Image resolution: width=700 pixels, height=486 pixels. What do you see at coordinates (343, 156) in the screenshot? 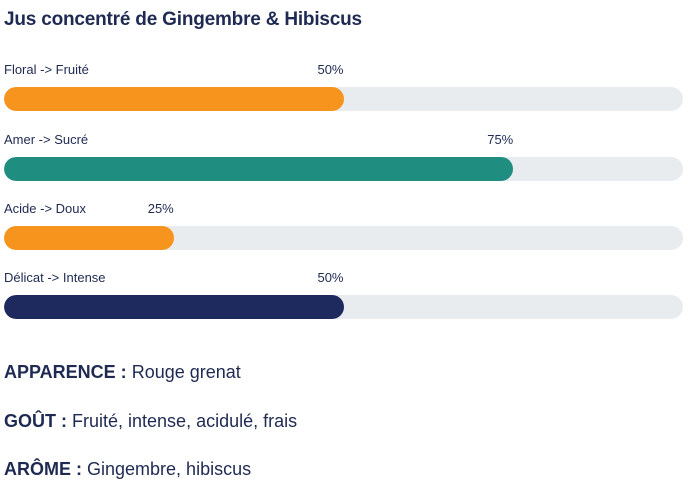
I see `bar-amer-sucre: Amer -> Sucré 75%` at bounding box center [343, 156].